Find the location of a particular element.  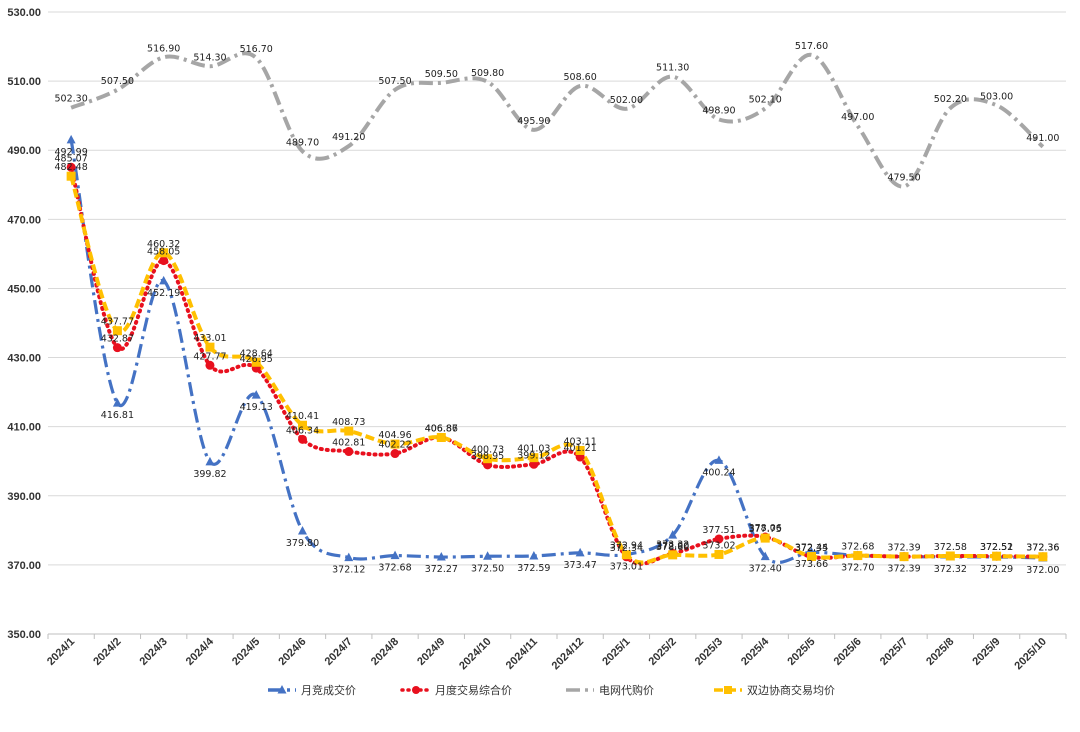

data-label: 377.75 is located at coordinates (765, 529).